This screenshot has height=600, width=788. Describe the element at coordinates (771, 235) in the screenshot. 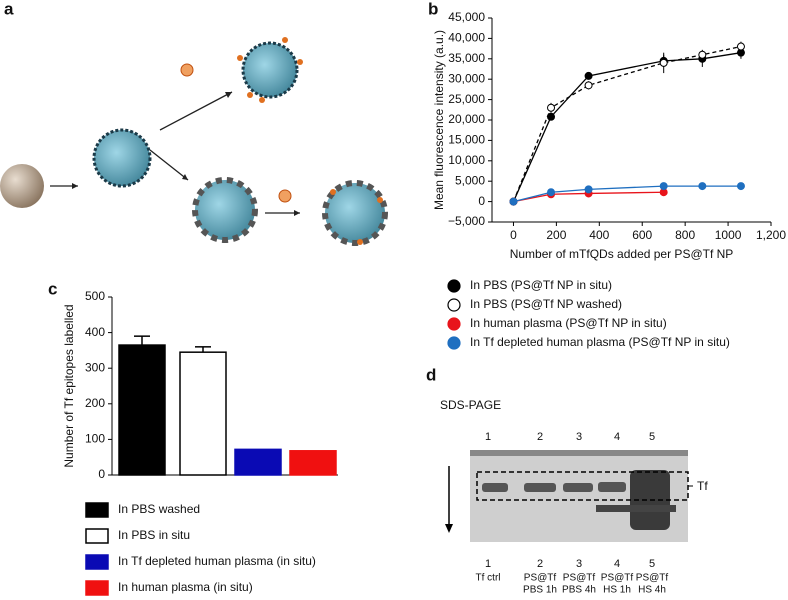

I see `x-tick-label: 1,200` at that location.